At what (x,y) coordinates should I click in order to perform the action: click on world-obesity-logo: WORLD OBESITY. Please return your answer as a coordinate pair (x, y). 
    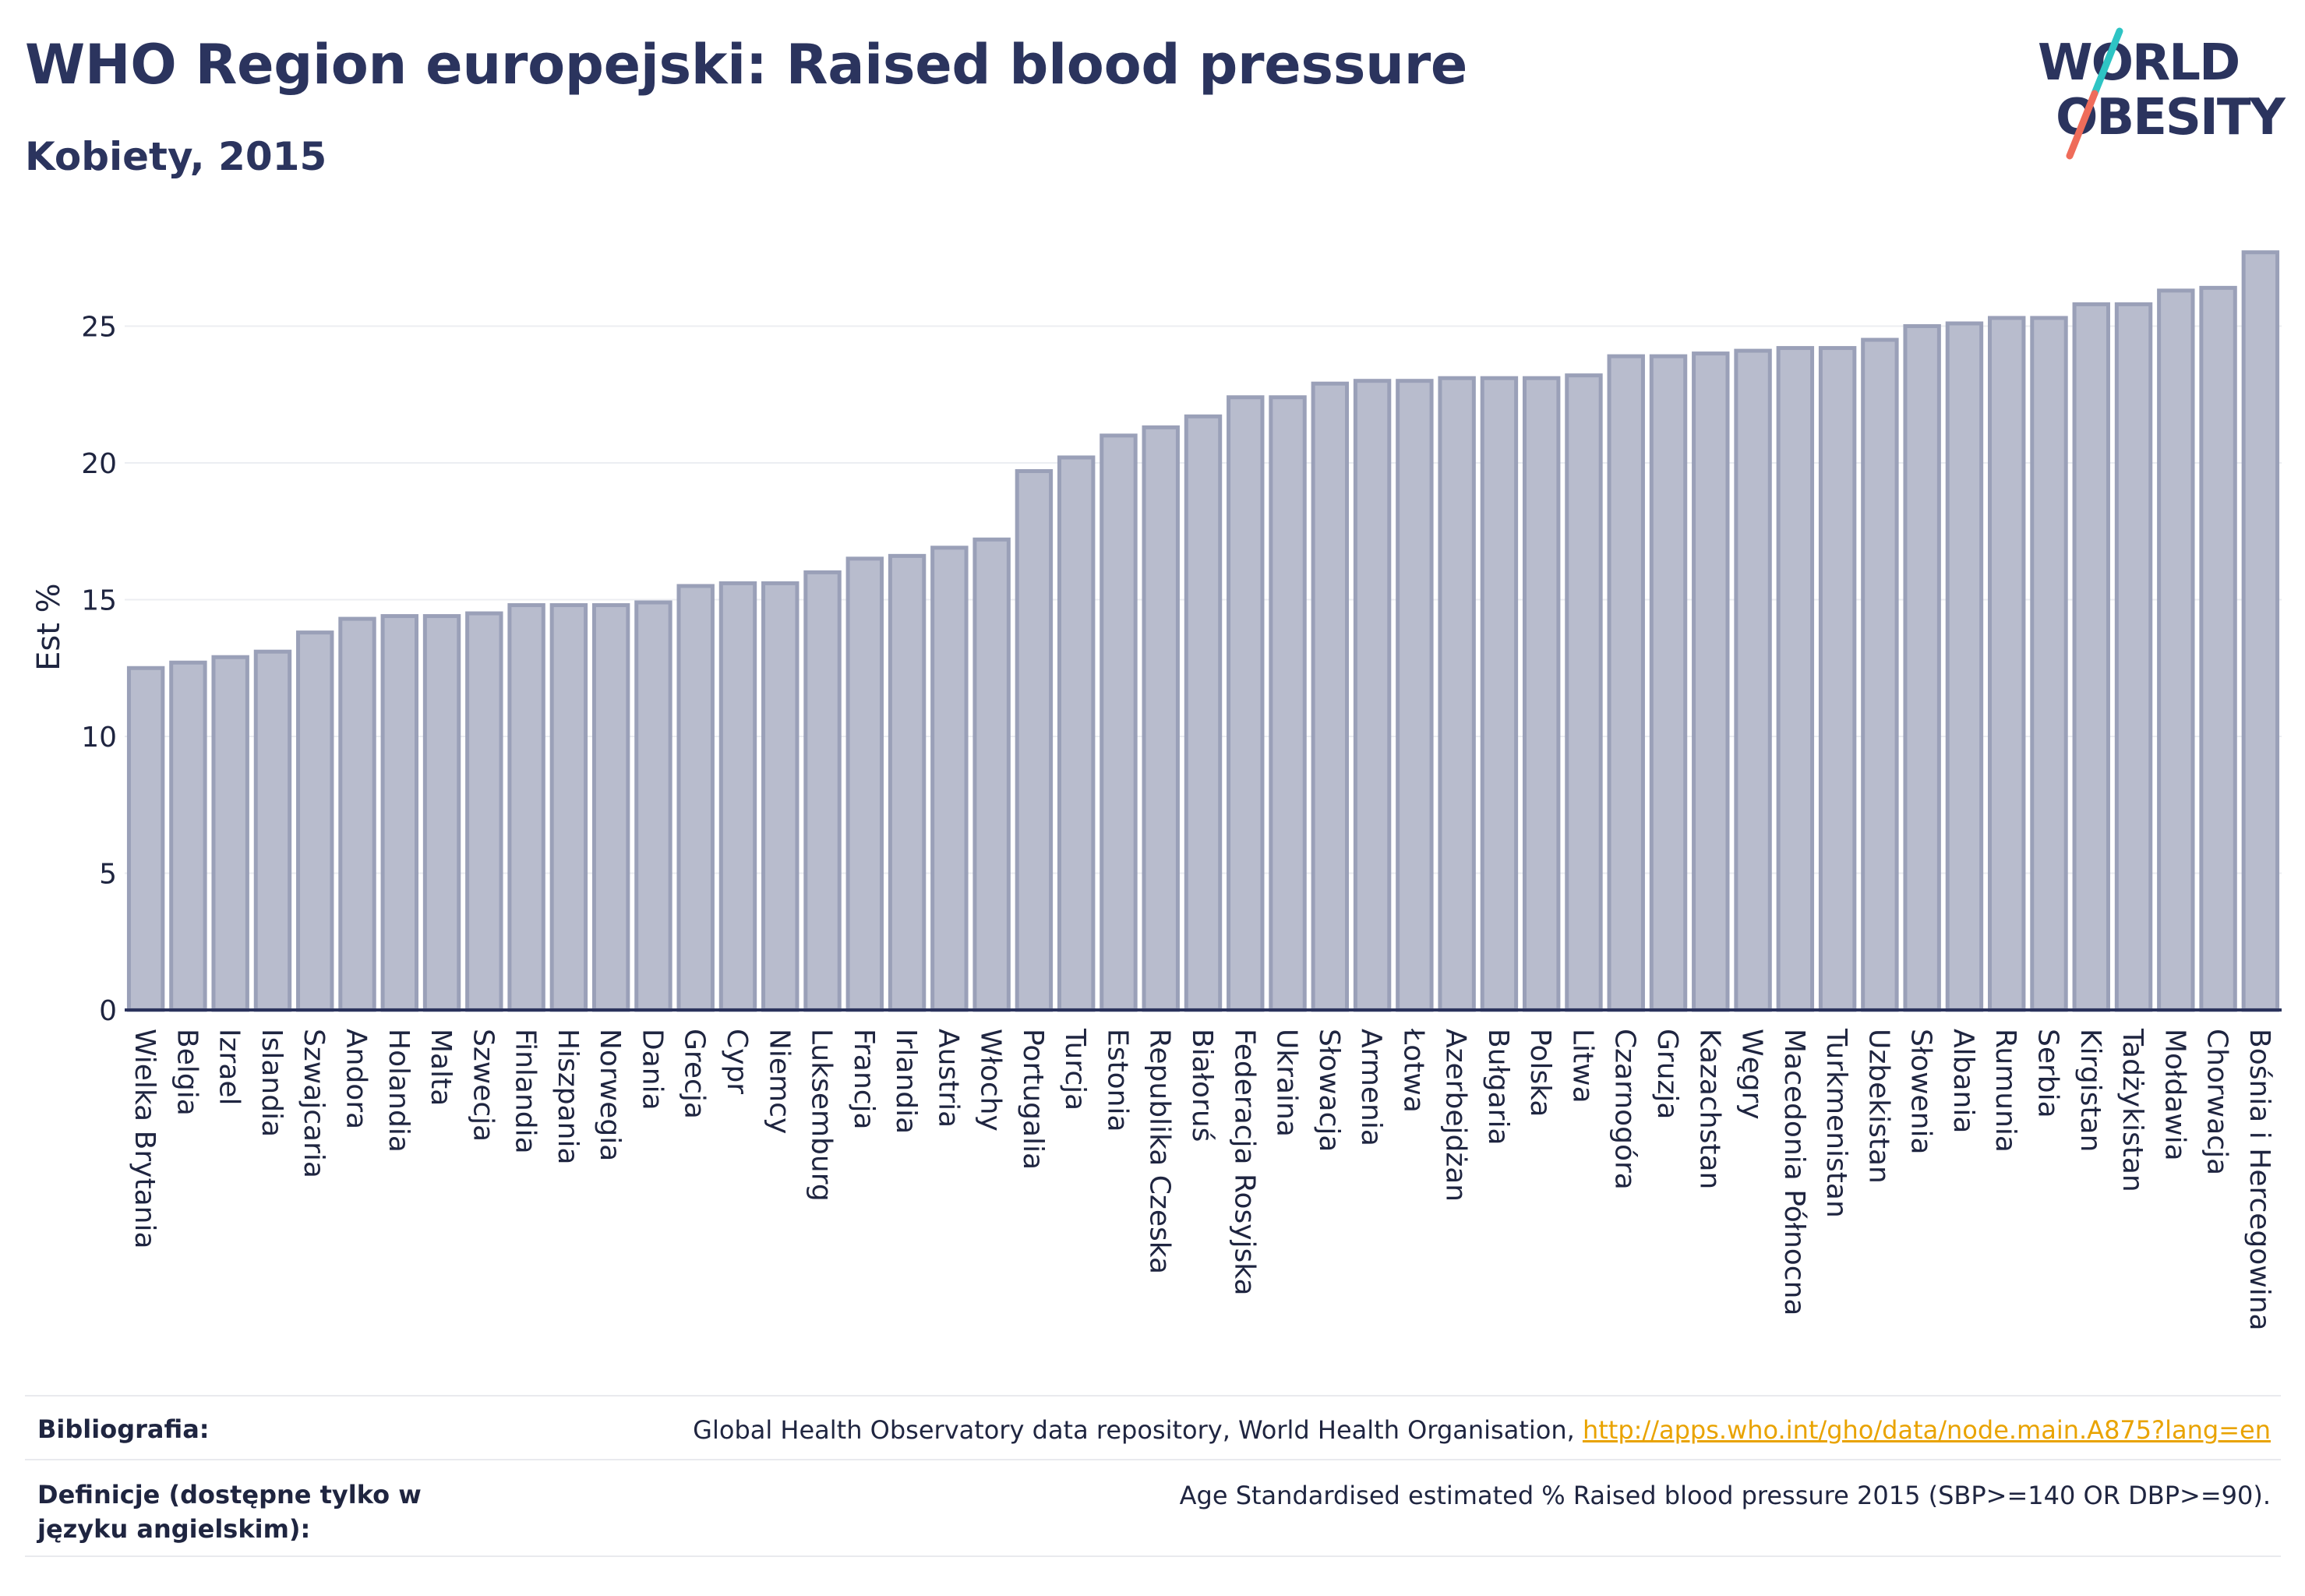
    Looking at the image, I should click on (2162, 93).